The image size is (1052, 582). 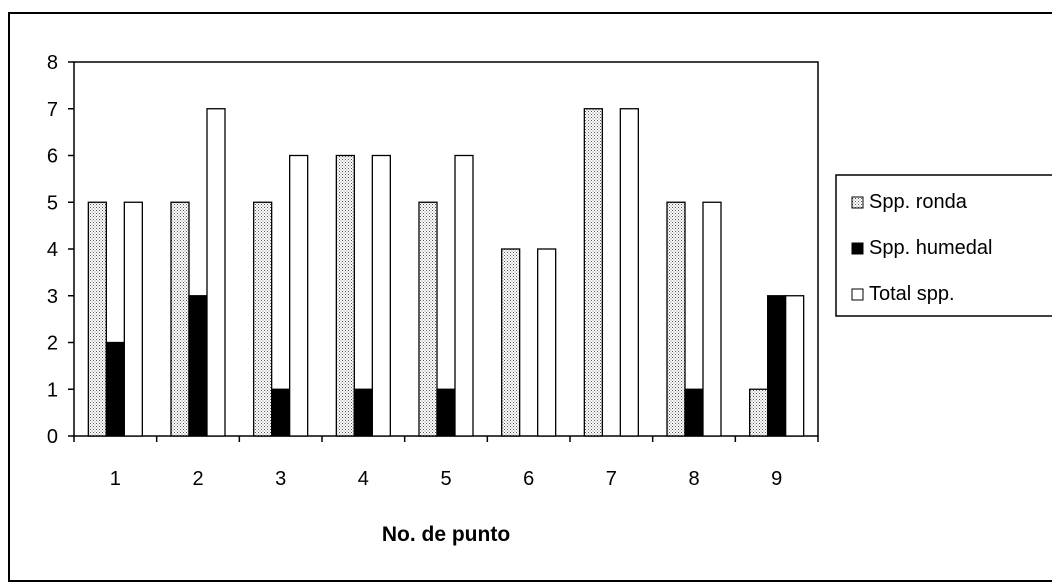 I want to click on y-tick-label: 6, so click(x=52, y=157).